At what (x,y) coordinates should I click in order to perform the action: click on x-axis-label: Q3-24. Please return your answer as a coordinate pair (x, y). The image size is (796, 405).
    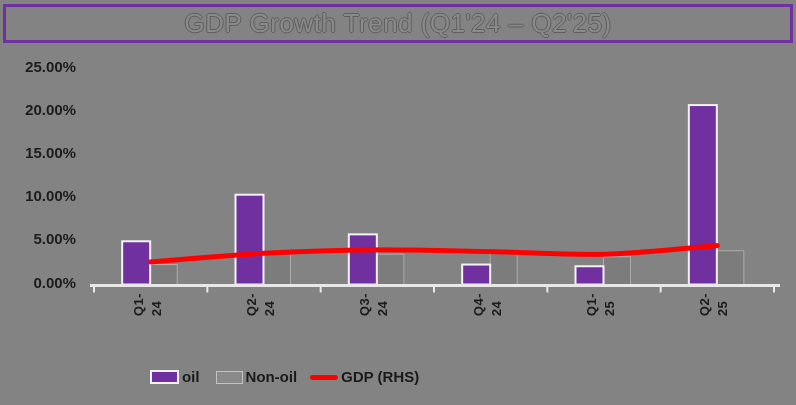
    Looking at the image, I should click on (374, 304).